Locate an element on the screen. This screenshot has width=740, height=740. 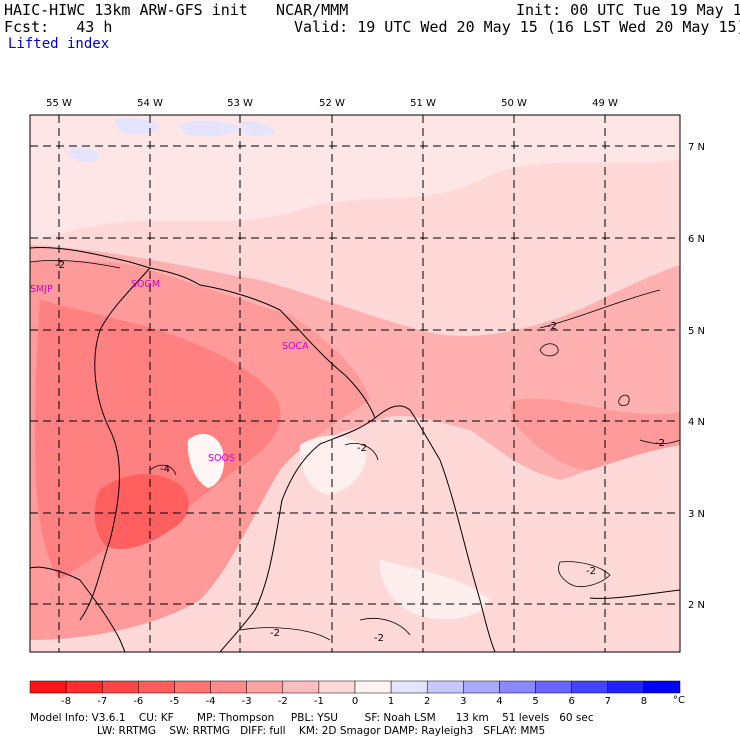
lat-label: 6 N is located at coordinates (696, 239).